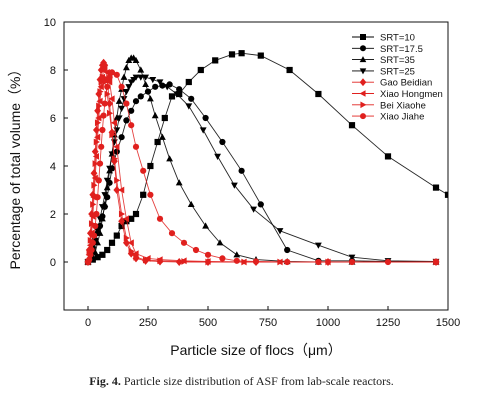 This screenshot has width=483, height=414. Describe the element at coordinates (328, 323) in the screenshot. I see `x-tick-label: 1000` at that location.